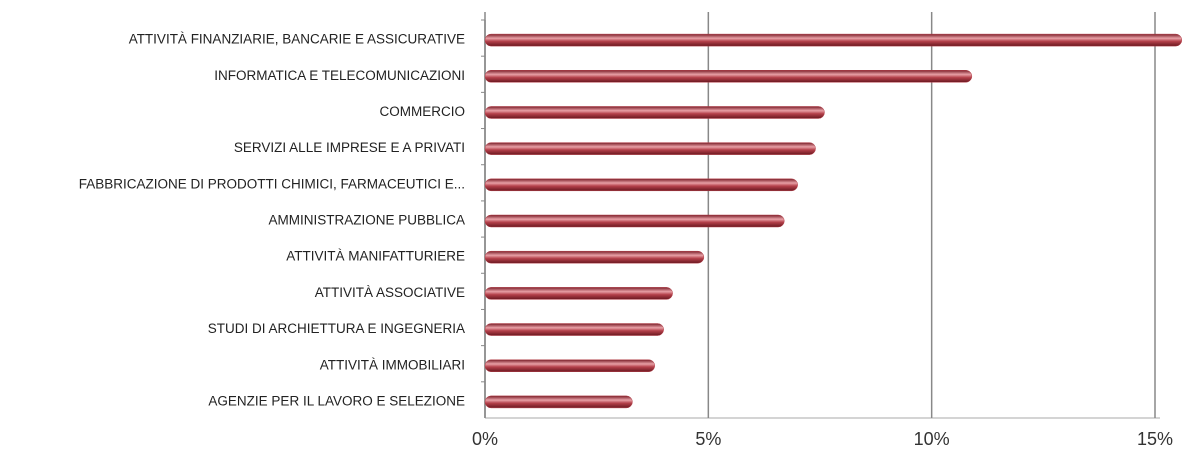 The width and height of the screenshot is (1185, 460). Describe the element at coordinates (485, 439) in the screenshot. I see `x-tick-label: 0%` at that location.